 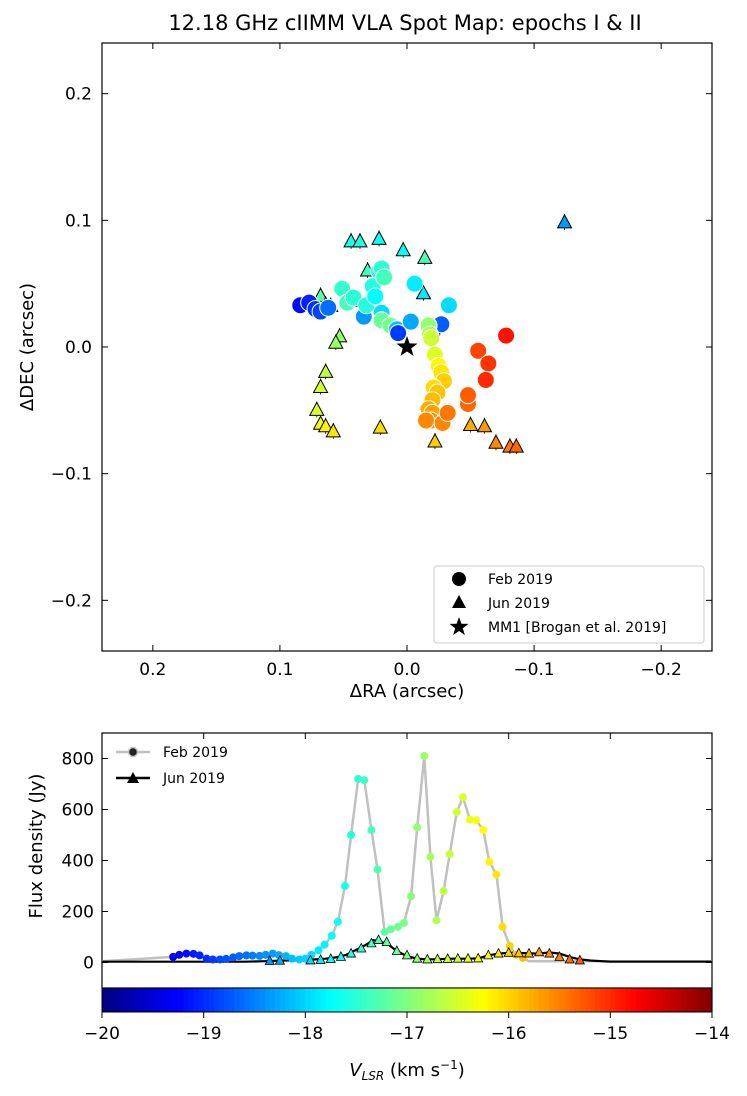 I want to click on legend-star-marker, so click(x=459, y=626).